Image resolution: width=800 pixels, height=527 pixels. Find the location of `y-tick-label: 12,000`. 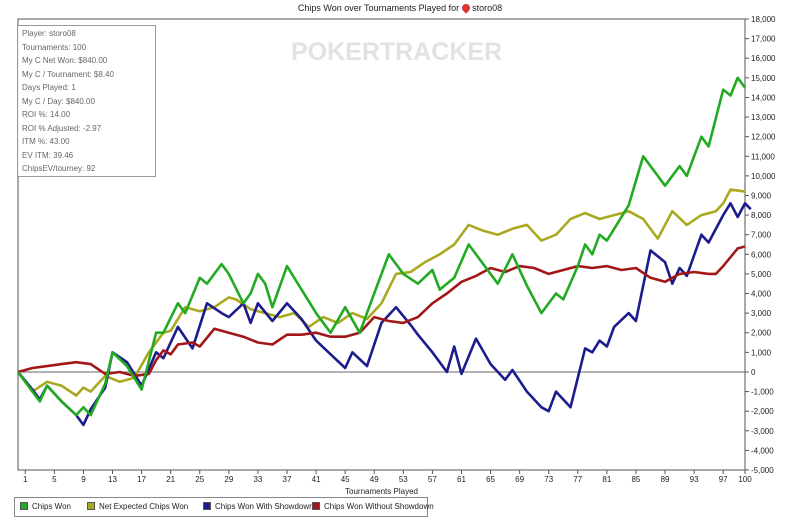

y-tick-label: 12,000 is located at coordinates (763, 137).